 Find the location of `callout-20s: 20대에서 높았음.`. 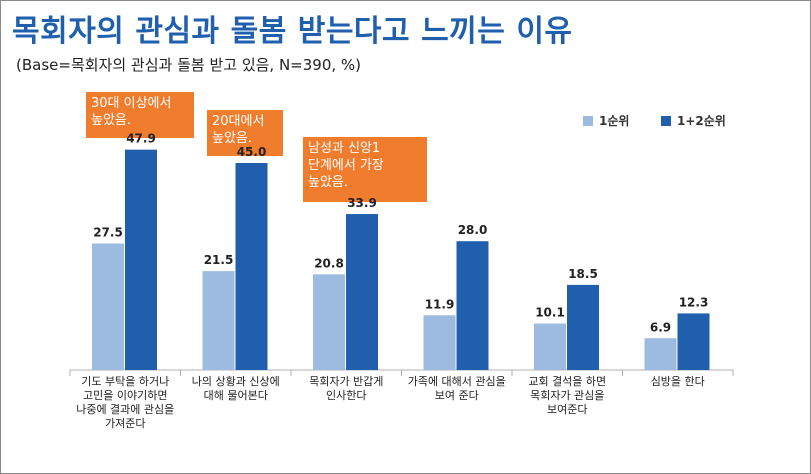

callout-20s: 20대에서 높았음. is located at coordinates (245, 133).